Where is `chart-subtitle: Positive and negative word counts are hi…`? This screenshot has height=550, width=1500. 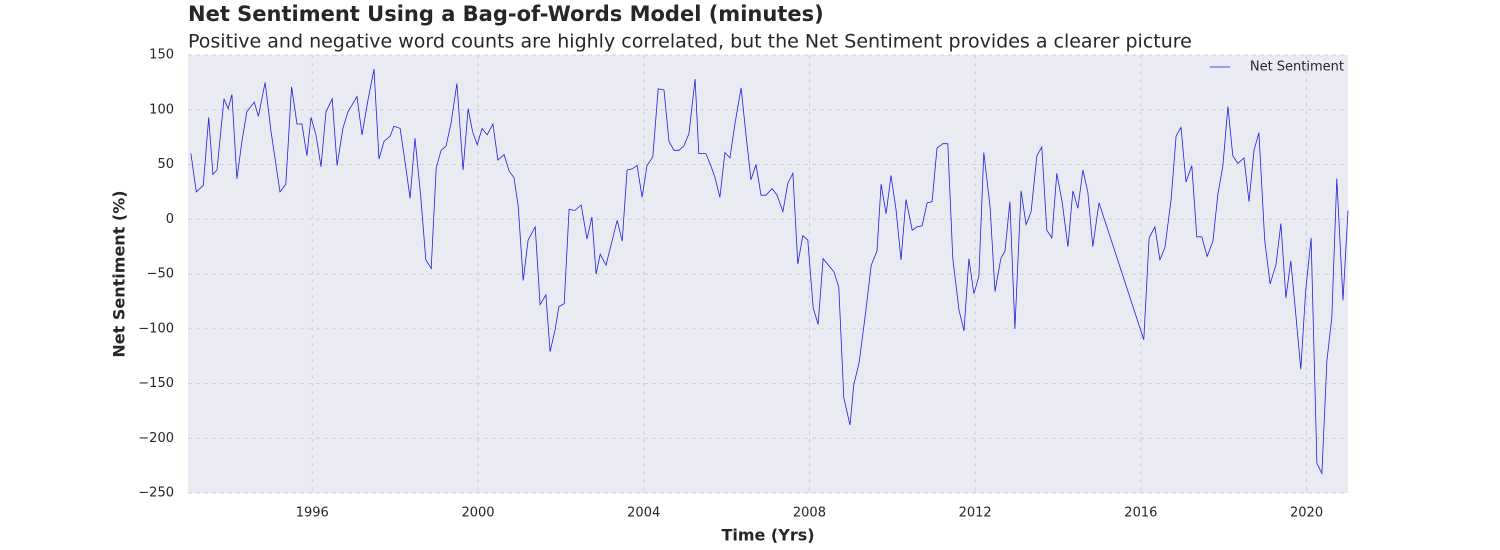 chart-subtitle: Positive and negative word counts are hi… is located at coordinates (690, 42).